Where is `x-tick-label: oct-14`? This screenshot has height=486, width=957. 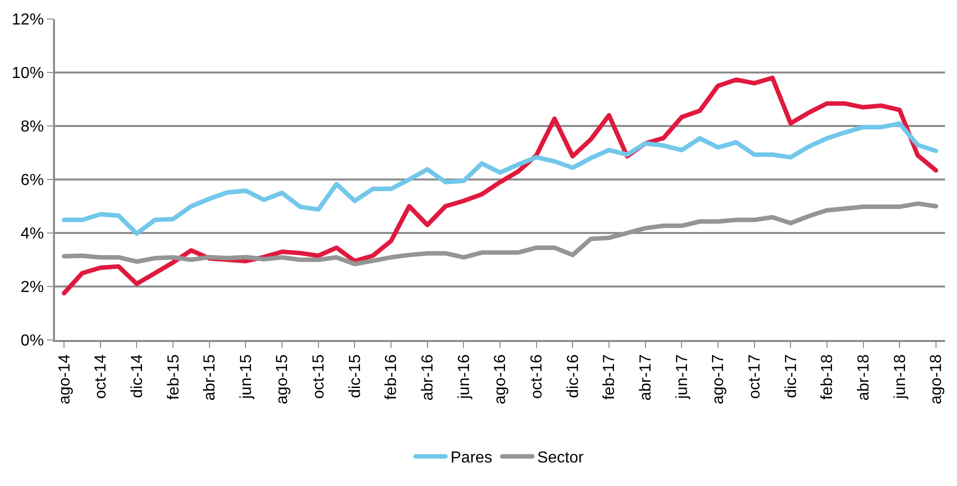
x-tick-label: oct-14 is located at coordinates (101, 376).